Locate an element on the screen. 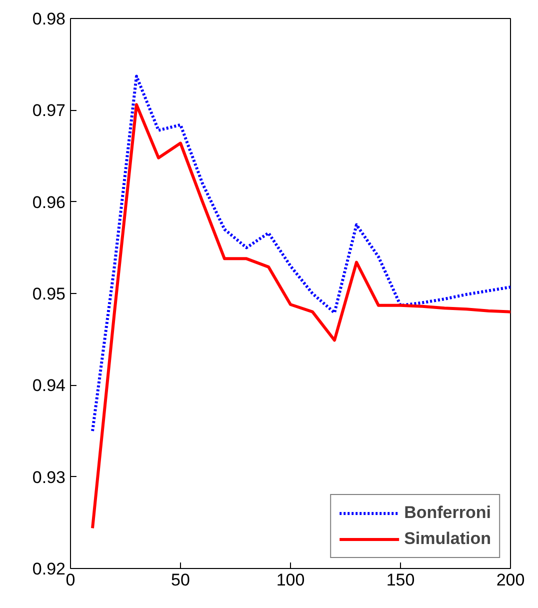 Image resolution: width=538 pixels, height=608 pixels. legend-label: Bonferroni is located at coordinates (447, 513).